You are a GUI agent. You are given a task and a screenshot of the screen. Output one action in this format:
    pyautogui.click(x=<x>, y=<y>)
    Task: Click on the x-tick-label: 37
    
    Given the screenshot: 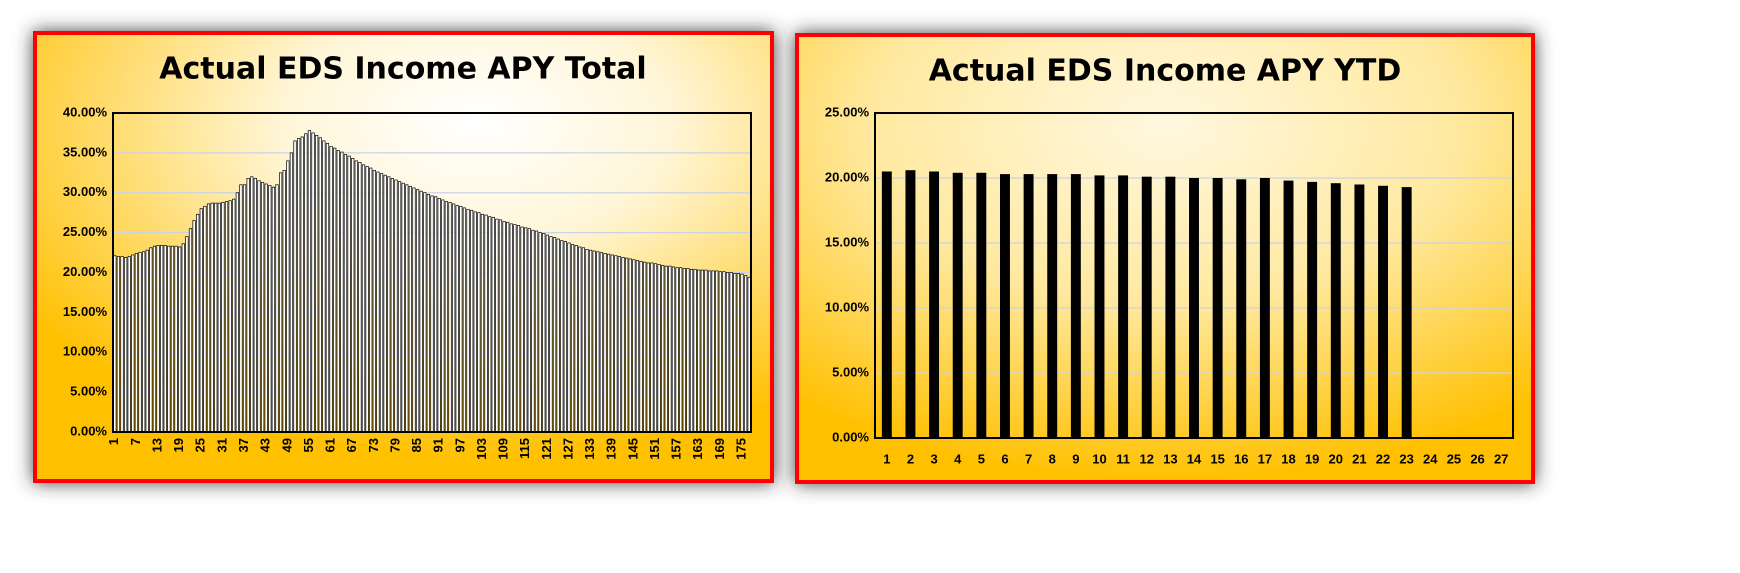 What is the action you would take?
    pyautogui.click(x=243, y=445)
    